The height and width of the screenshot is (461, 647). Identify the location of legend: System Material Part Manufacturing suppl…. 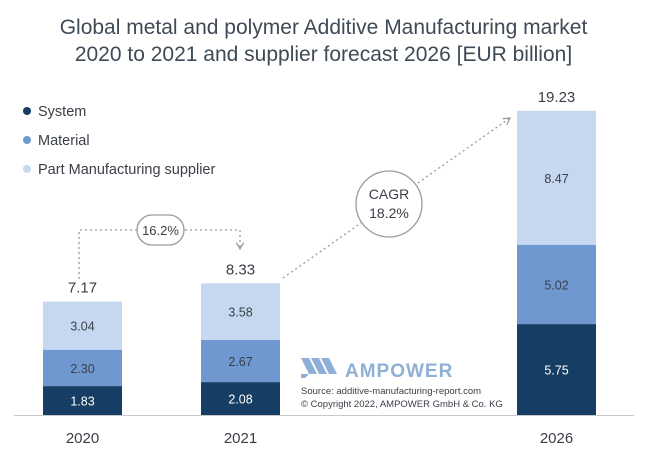
(119, 141).